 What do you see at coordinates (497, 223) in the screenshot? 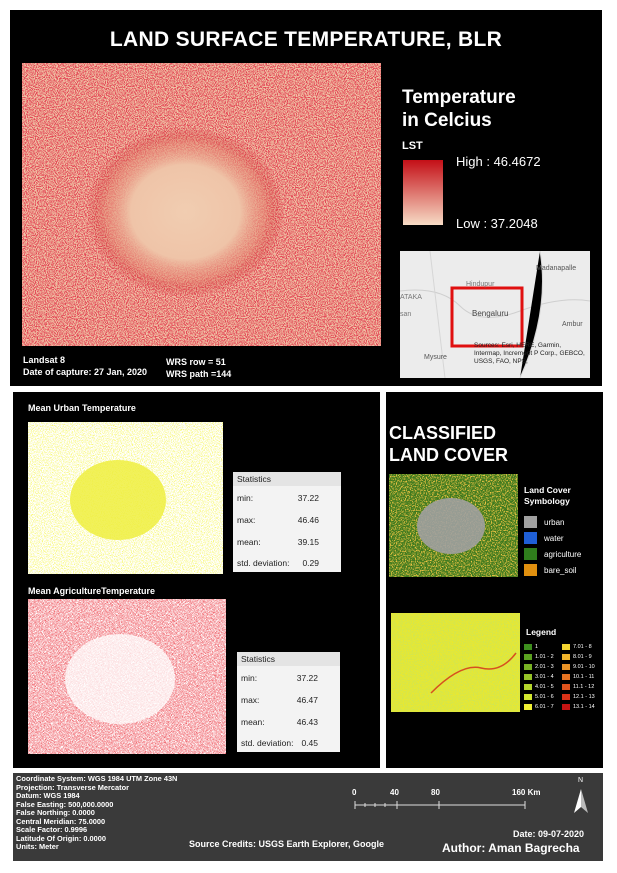
I see `legend-low: Low : 37.2048` at bounding box center [497, 223].